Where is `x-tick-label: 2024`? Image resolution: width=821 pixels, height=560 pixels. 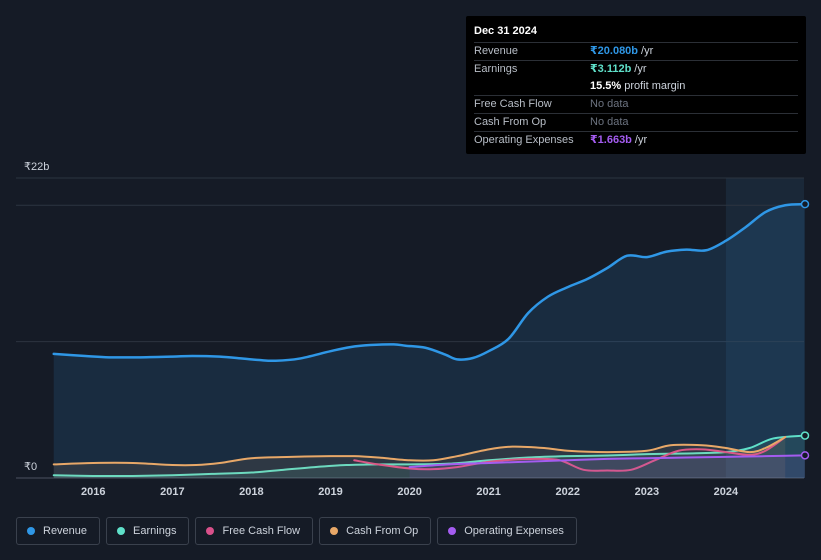 x-tick-label: 2024 is located at coordinates (726, 492).